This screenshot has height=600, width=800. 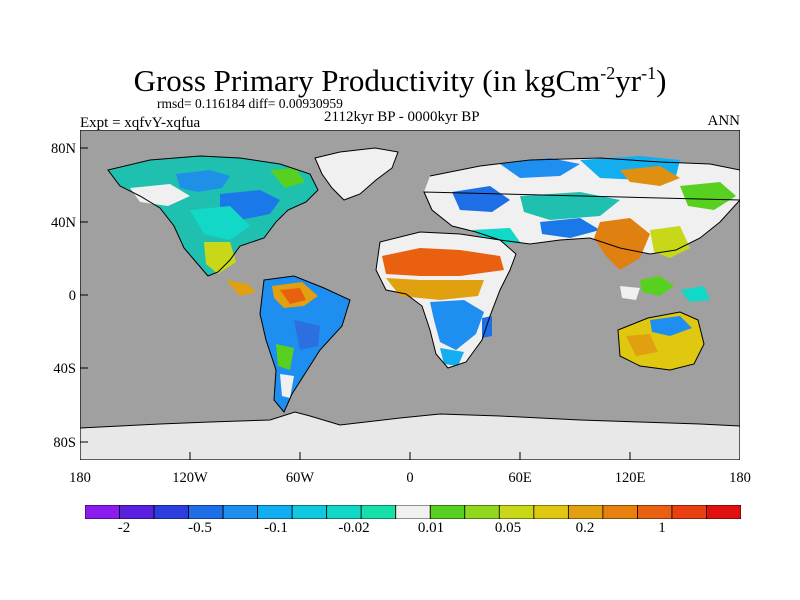 I want to click on colorbar-label: -0.1, so click(x=276, y=528).